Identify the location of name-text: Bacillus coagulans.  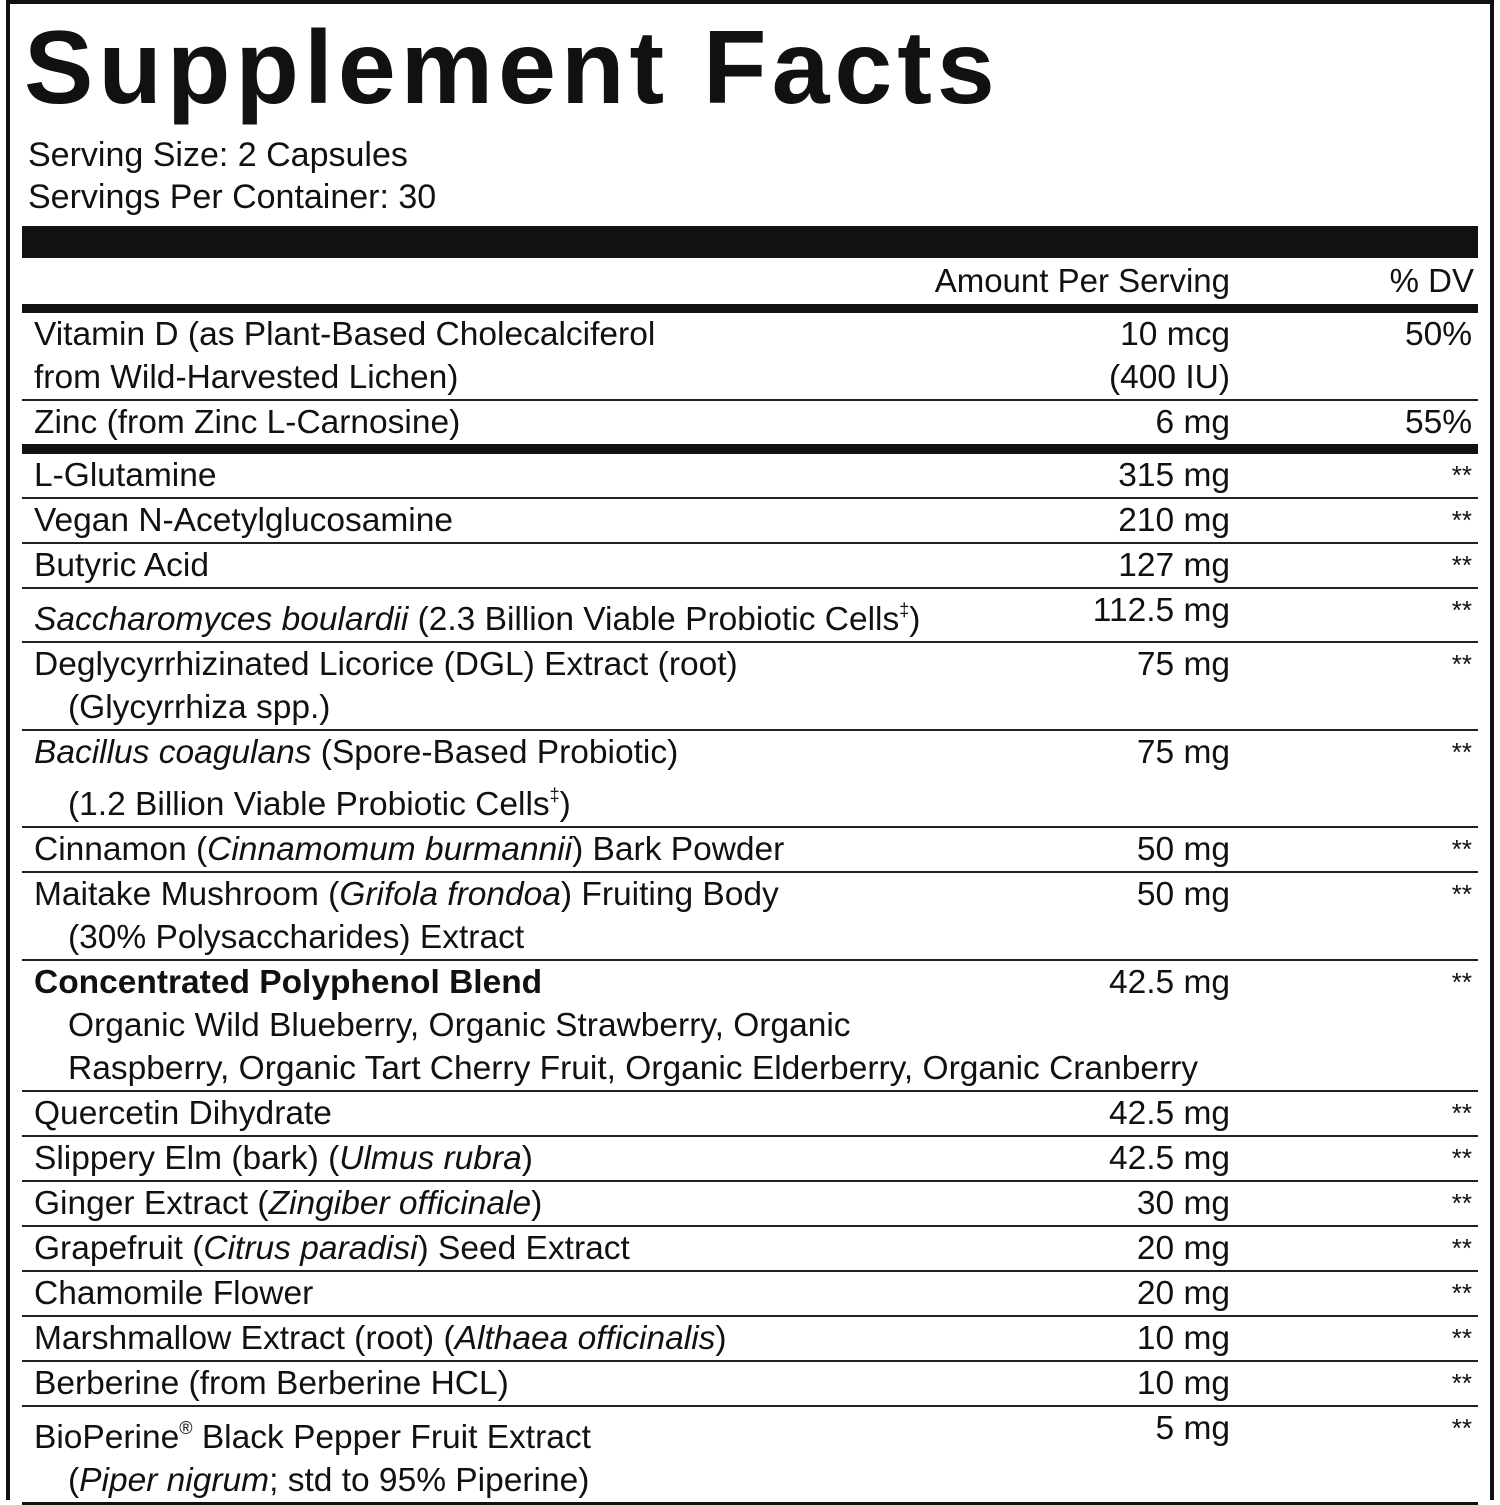
(173, 752).